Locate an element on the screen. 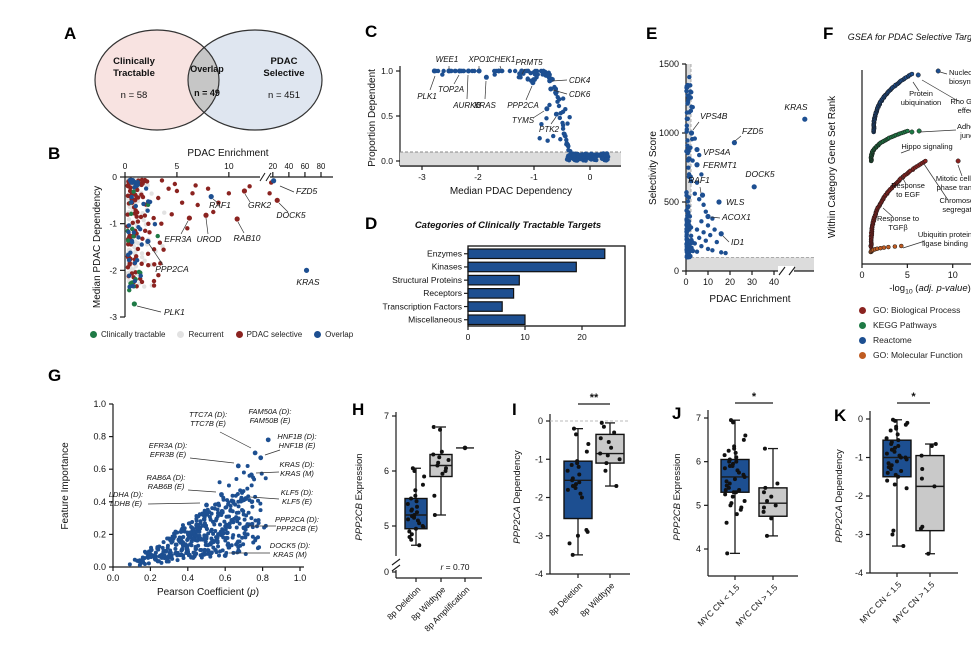 This screenshot has height=651, width=971. gene-label: KLF5 (E) is located at coordinates (297, 501).